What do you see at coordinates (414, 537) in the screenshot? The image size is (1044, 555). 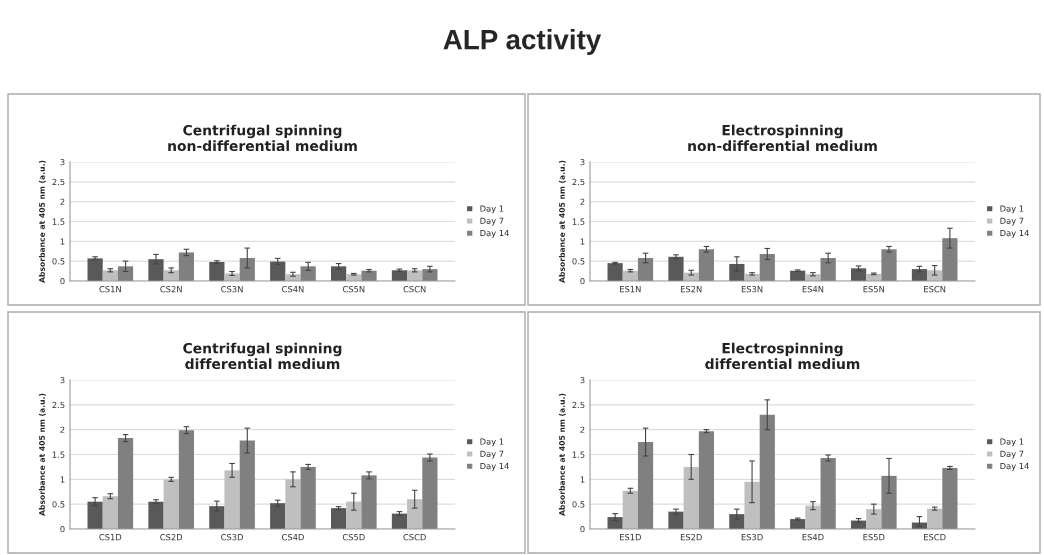 I see `x-tick-label: CSCD` at bounding box center [414, 537].